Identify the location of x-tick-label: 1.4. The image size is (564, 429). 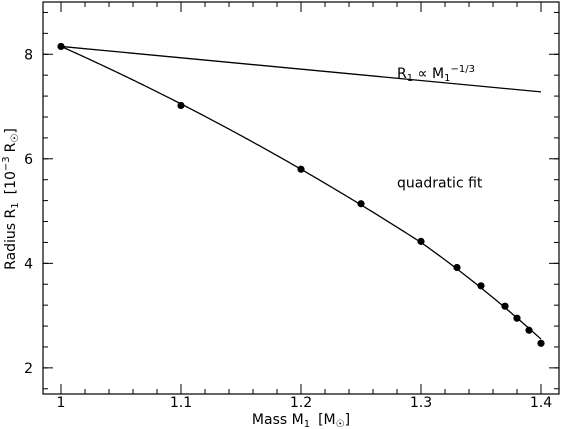
(541, 403).